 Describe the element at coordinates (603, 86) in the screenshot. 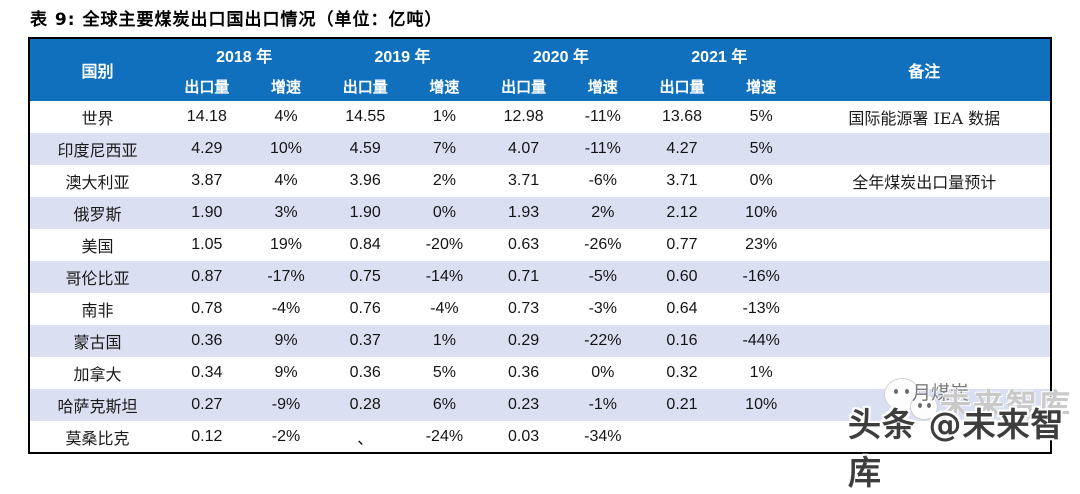

I see `subheader-growth-2020: 增速` at that location.